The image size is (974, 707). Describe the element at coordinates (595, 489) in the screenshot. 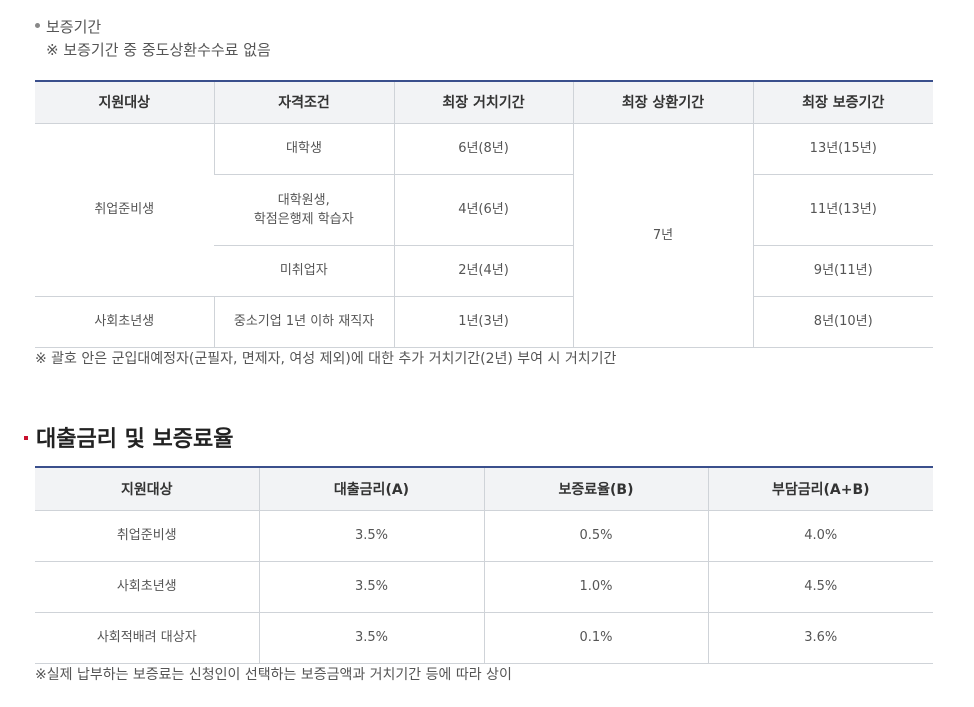

I see `header-fee-rate: 보증료율(B)` at that location.